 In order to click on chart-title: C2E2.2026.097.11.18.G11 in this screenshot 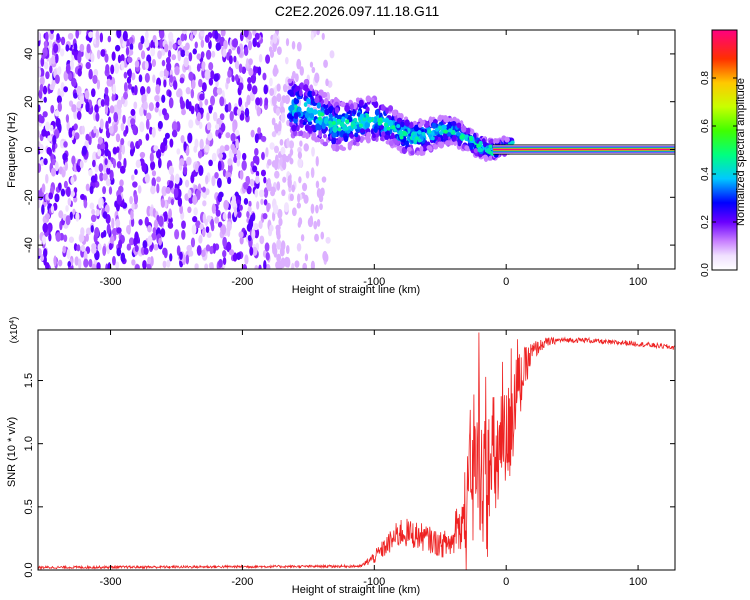, I will do `click(357, 11)`.